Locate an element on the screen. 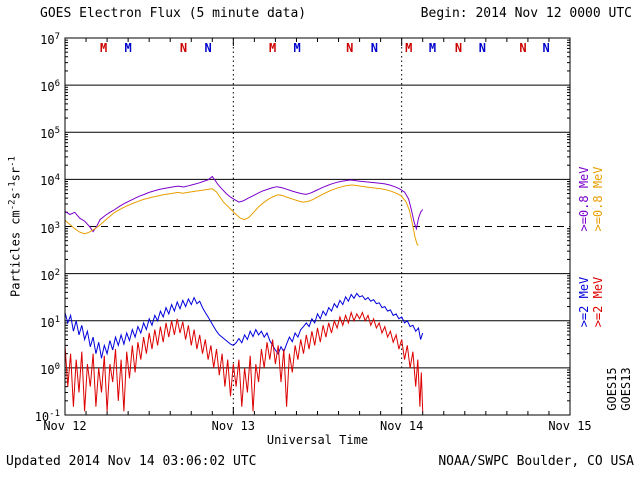 This screenshot has height=480, width=640. x-tick-label: Nov 12 is located at coordinates (65, 426).